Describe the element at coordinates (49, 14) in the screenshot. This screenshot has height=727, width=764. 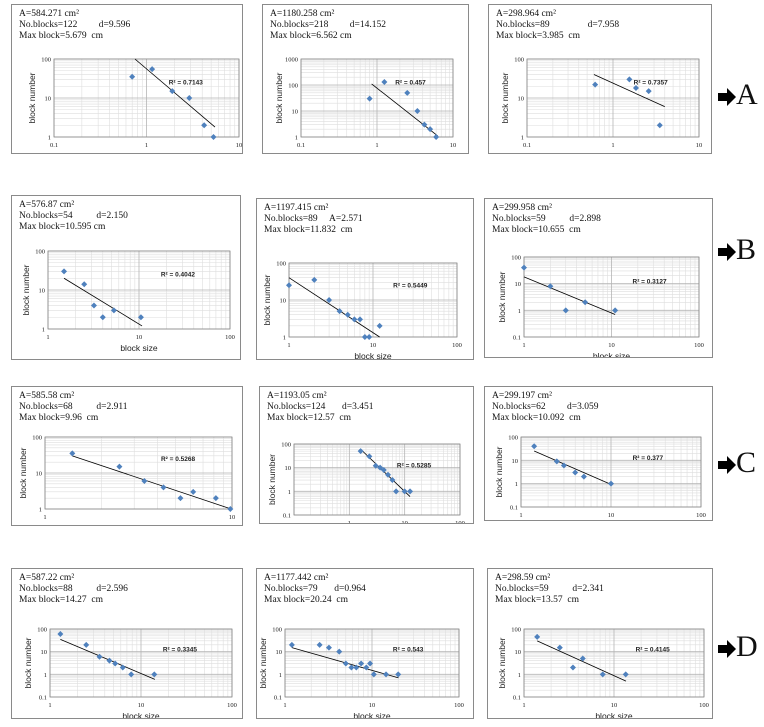
I see `annotation-line: A=584.271 cm²` at that location.